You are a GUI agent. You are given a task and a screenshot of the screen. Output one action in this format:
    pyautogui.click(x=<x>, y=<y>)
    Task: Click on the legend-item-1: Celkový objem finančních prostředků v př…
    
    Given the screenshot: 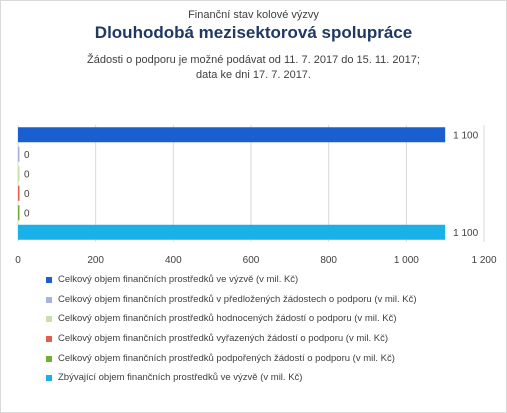 What is the action you would take?
    pyautogui.click(x=231, y=300)
    